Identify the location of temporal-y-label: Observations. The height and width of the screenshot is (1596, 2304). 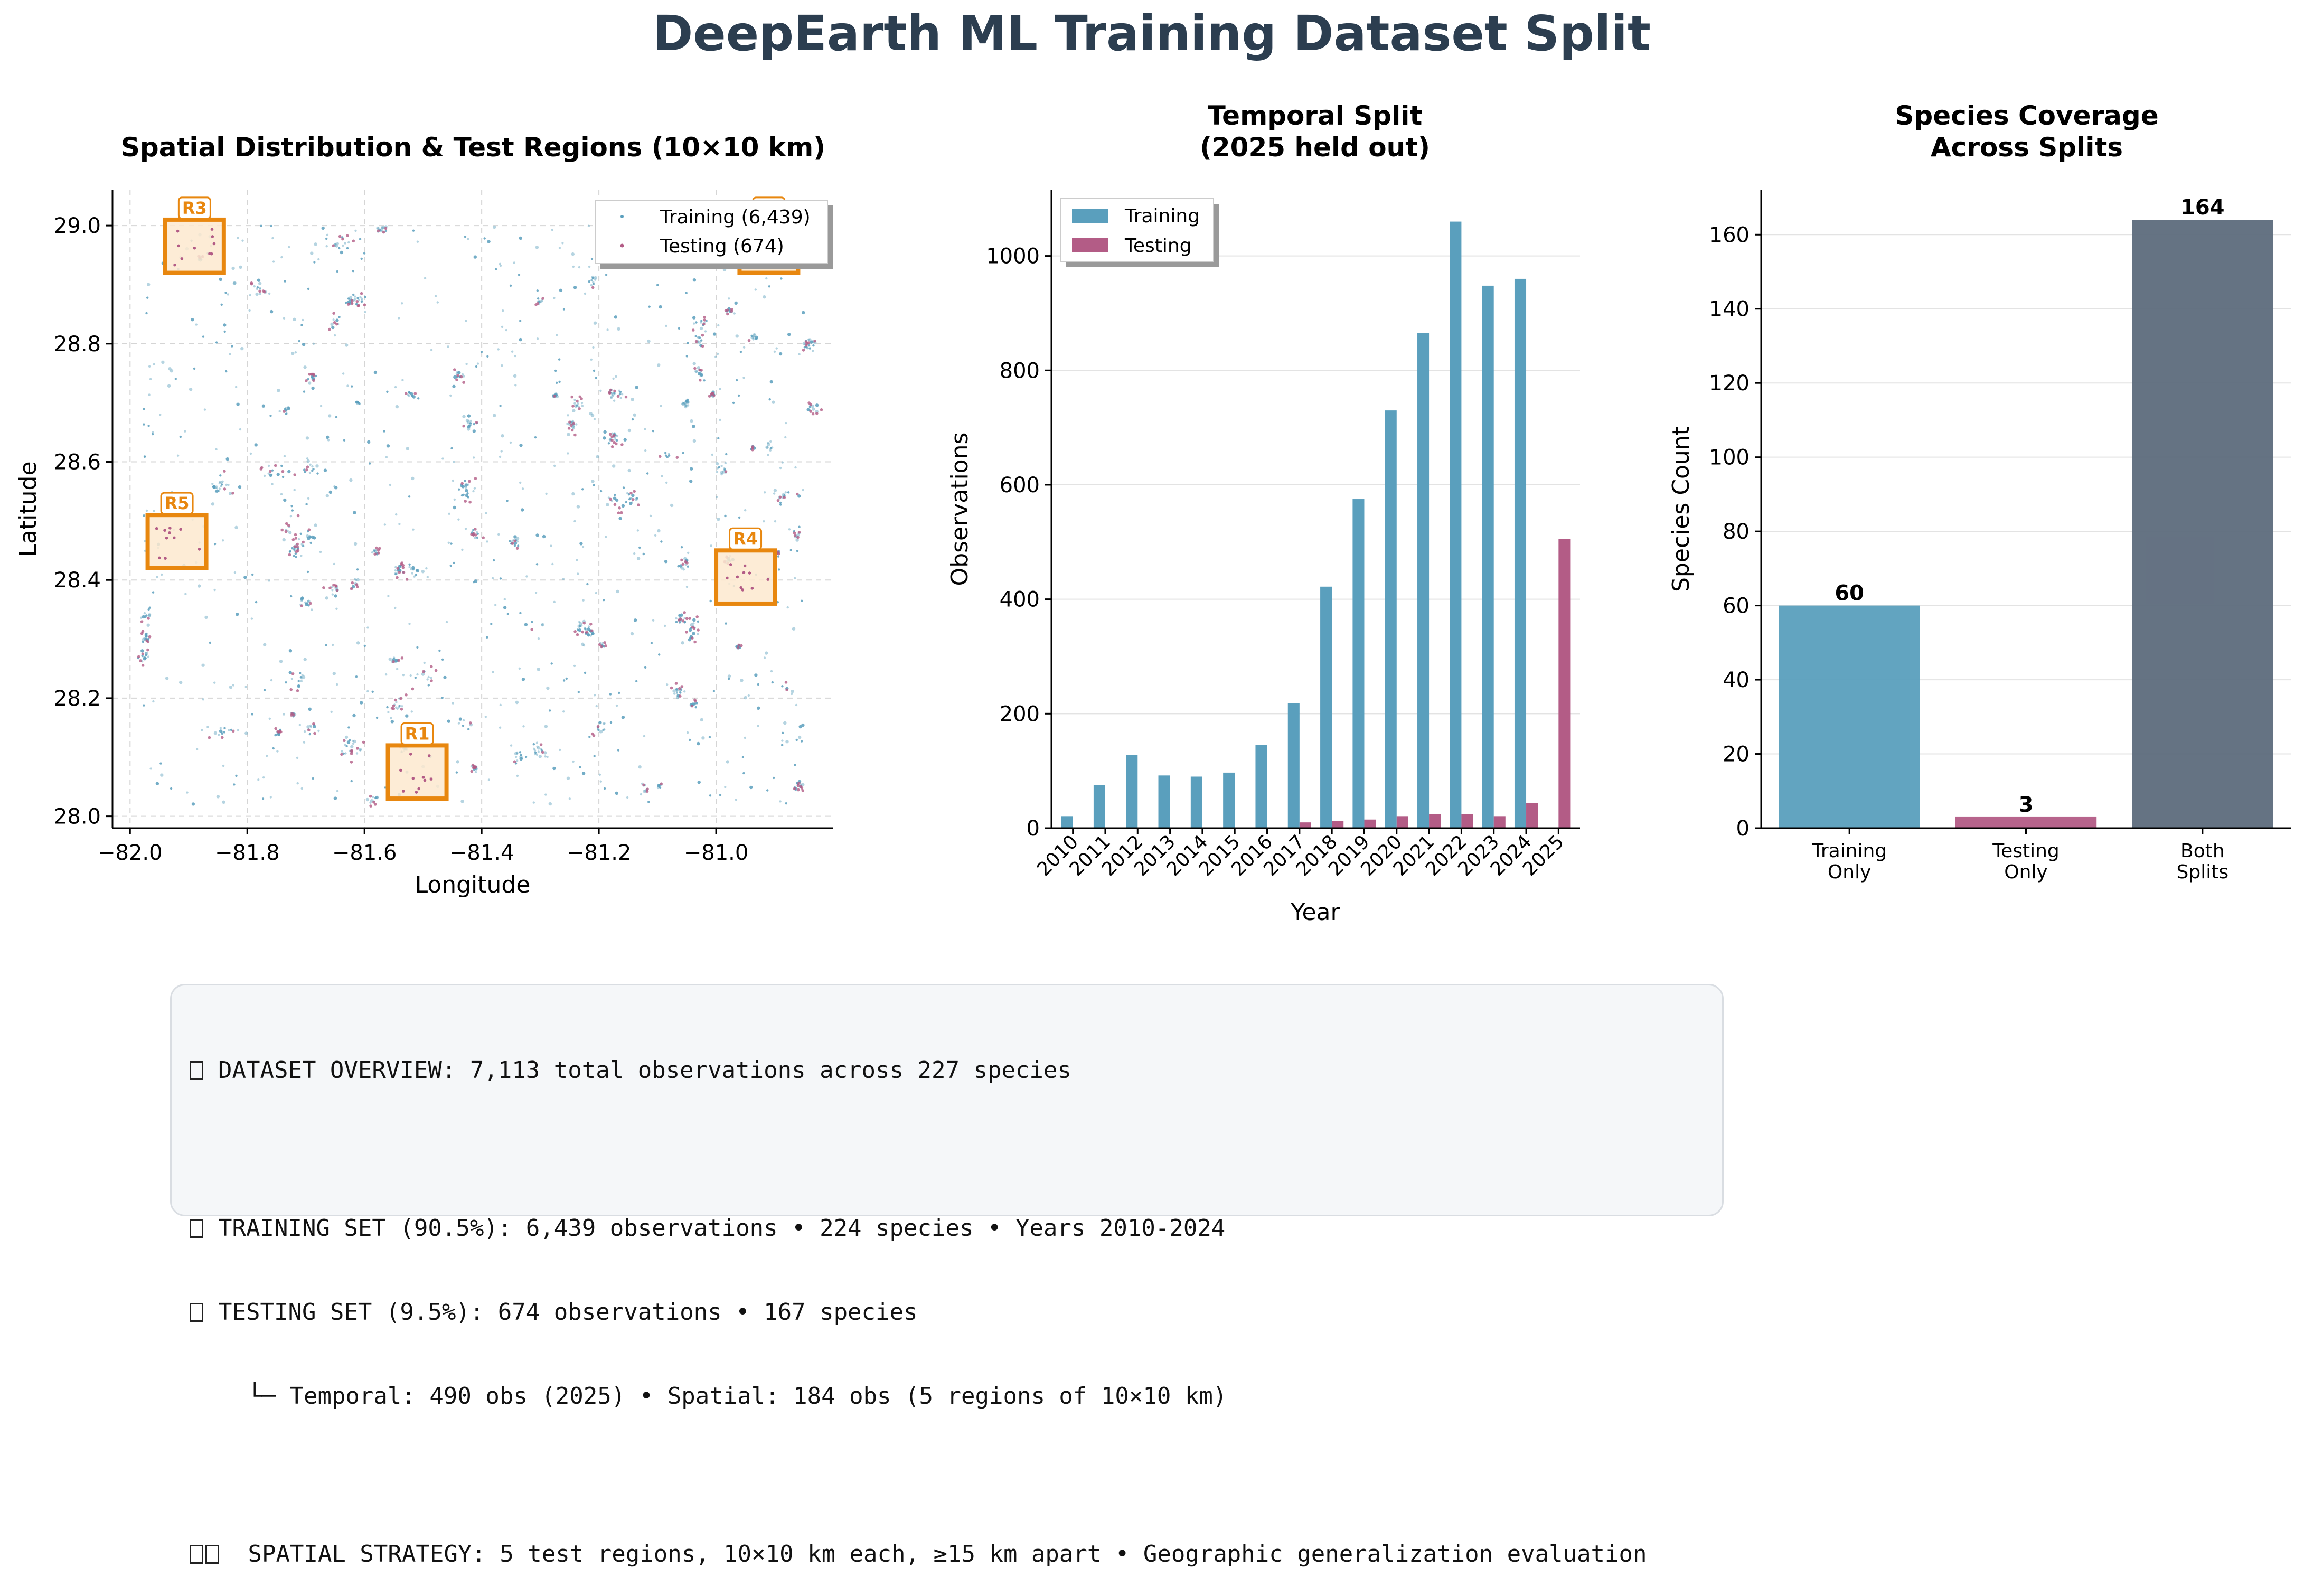
(959, 509).